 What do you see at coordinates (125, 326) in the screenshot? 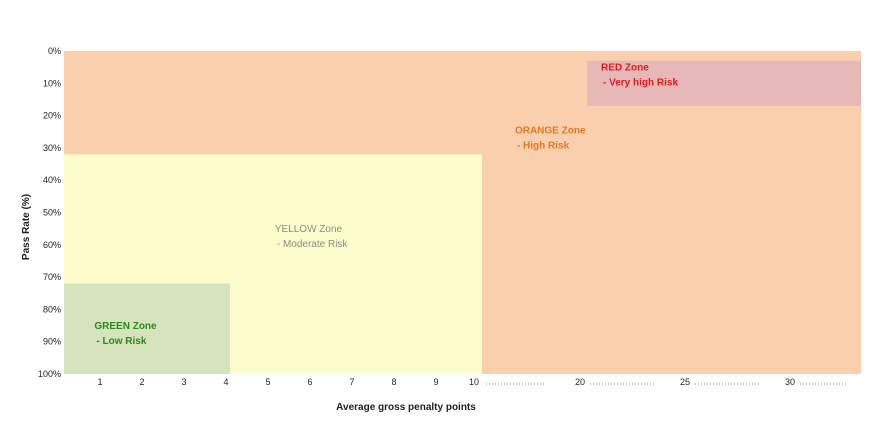
I see `green-zone-title: GREEN Zone` at bounding box center [125, 326].